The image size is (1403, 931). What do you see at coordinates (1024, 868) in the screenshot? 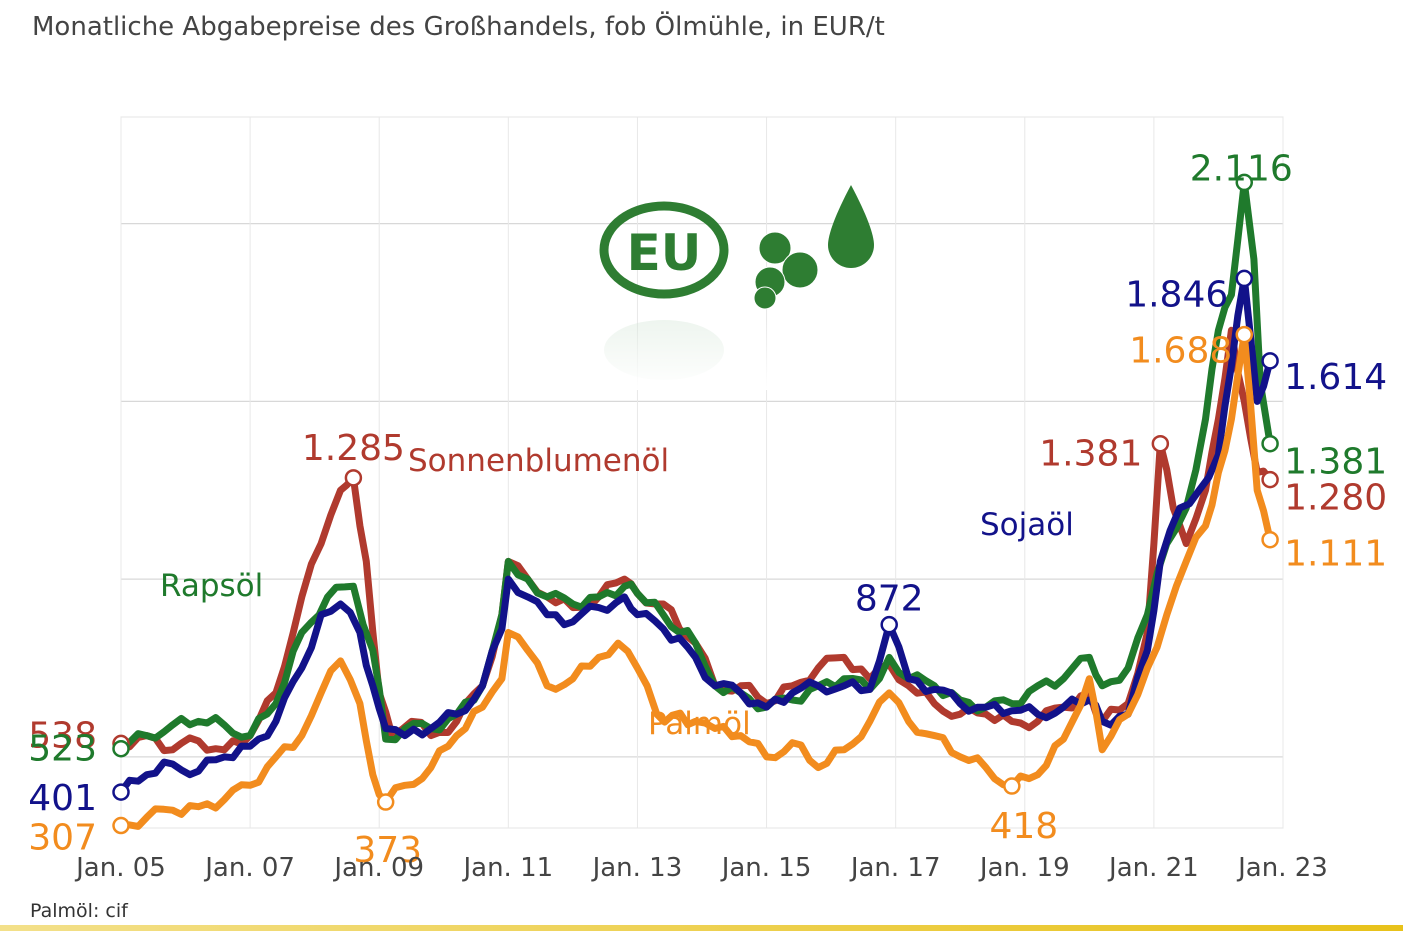
I see `x-tick-label: Jan. 19` at bounding box center [1024, 868].